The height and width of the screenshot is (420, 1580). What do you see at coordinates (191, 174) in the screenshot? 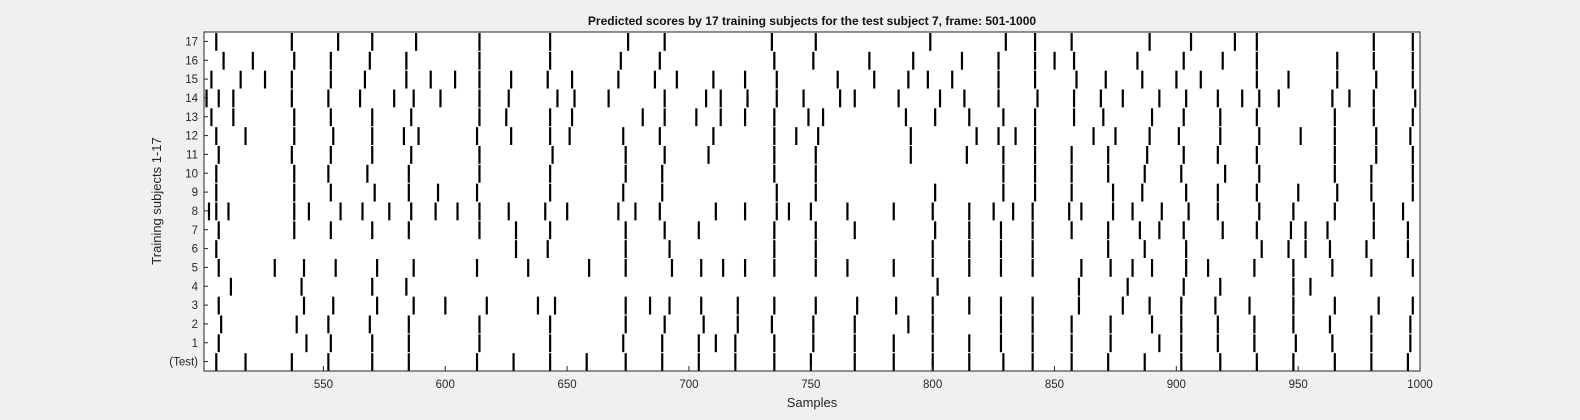
I see `y-tick-label: 10` at bounding box center [191, 174].